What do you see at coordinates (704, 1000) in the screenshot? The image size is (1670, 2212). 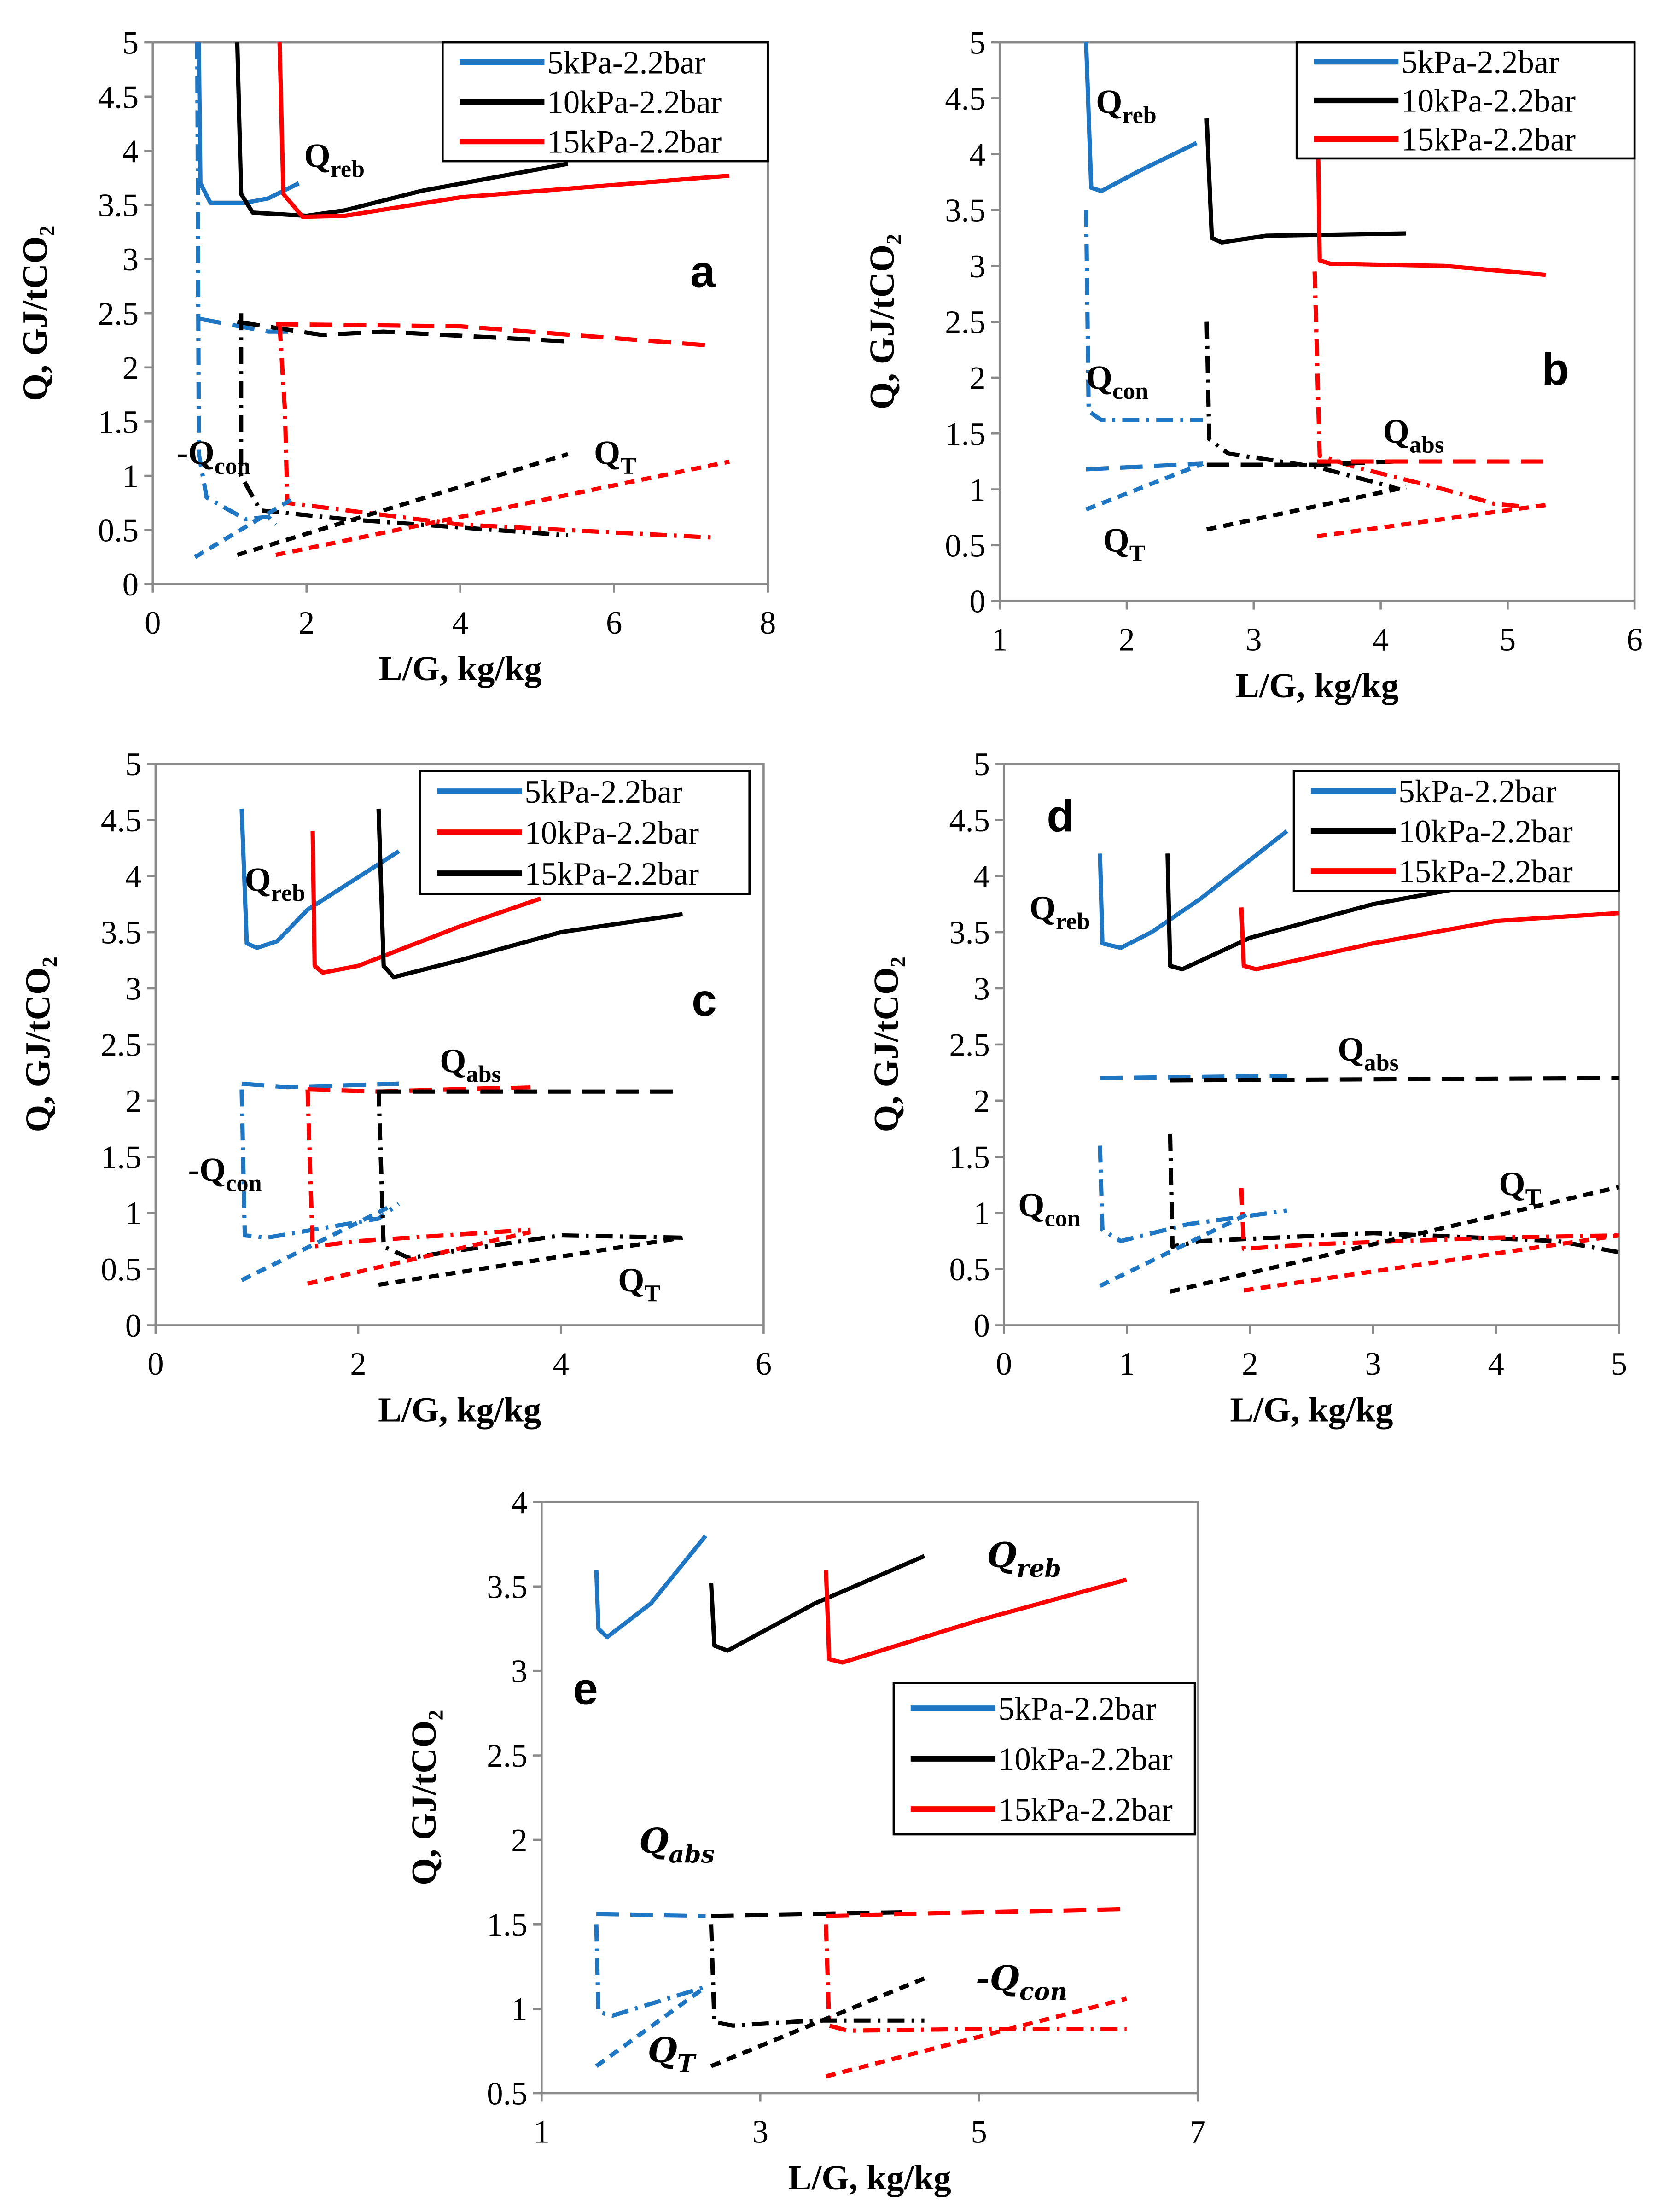 I see `panel-label: c` at bounding box center [704, 1000].